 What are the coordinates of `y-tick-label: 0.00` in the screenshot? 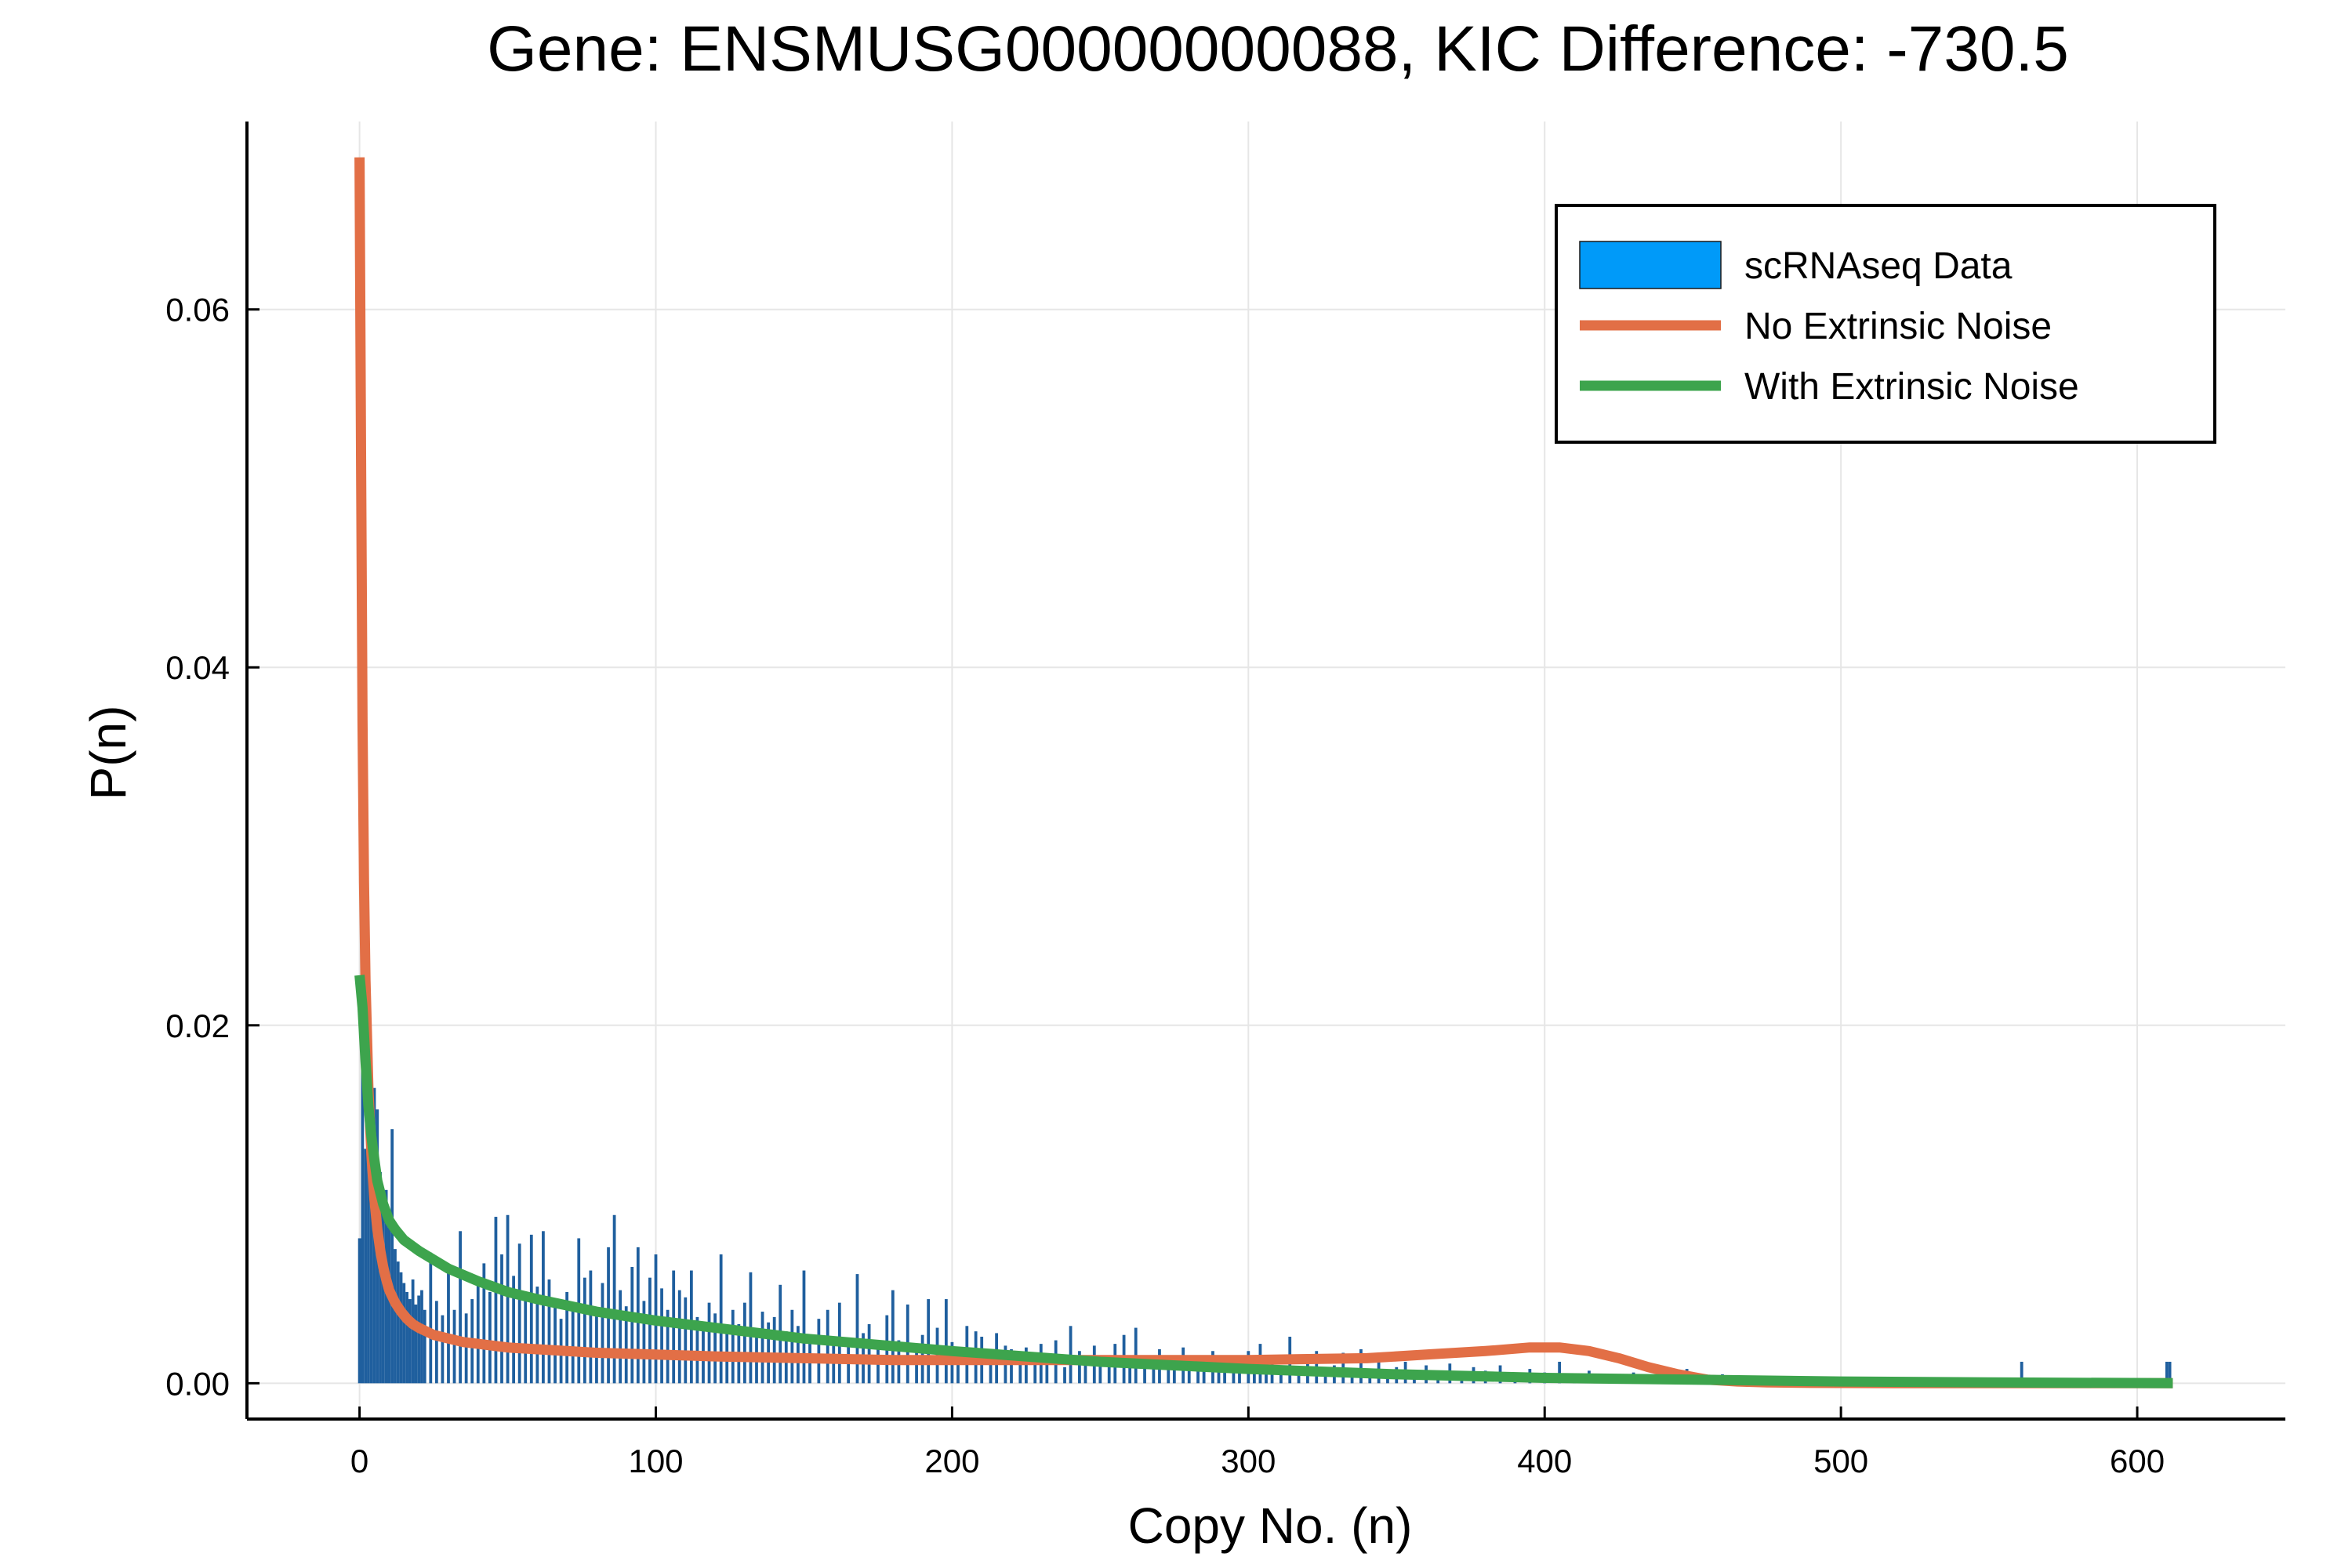 It's located at (197, 1383).